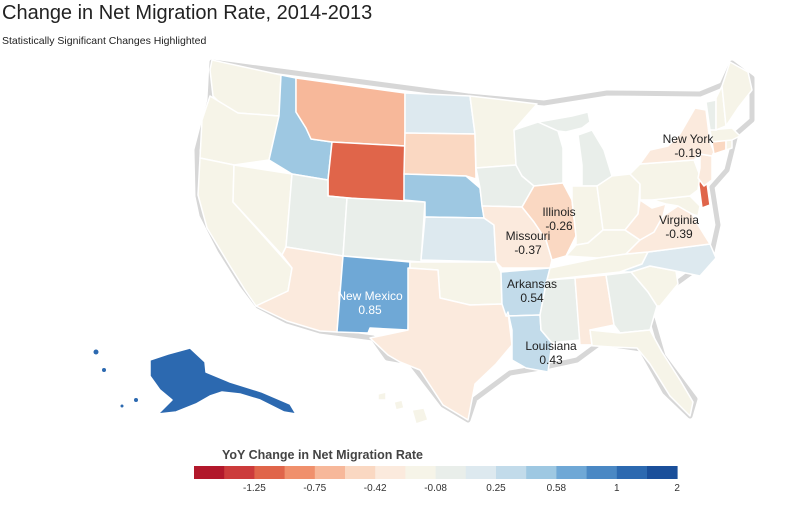 Image resolution: width=800 pixels, height=506 pixels. I want to click on label-missouri-name: Missouri, so click(528, 236).